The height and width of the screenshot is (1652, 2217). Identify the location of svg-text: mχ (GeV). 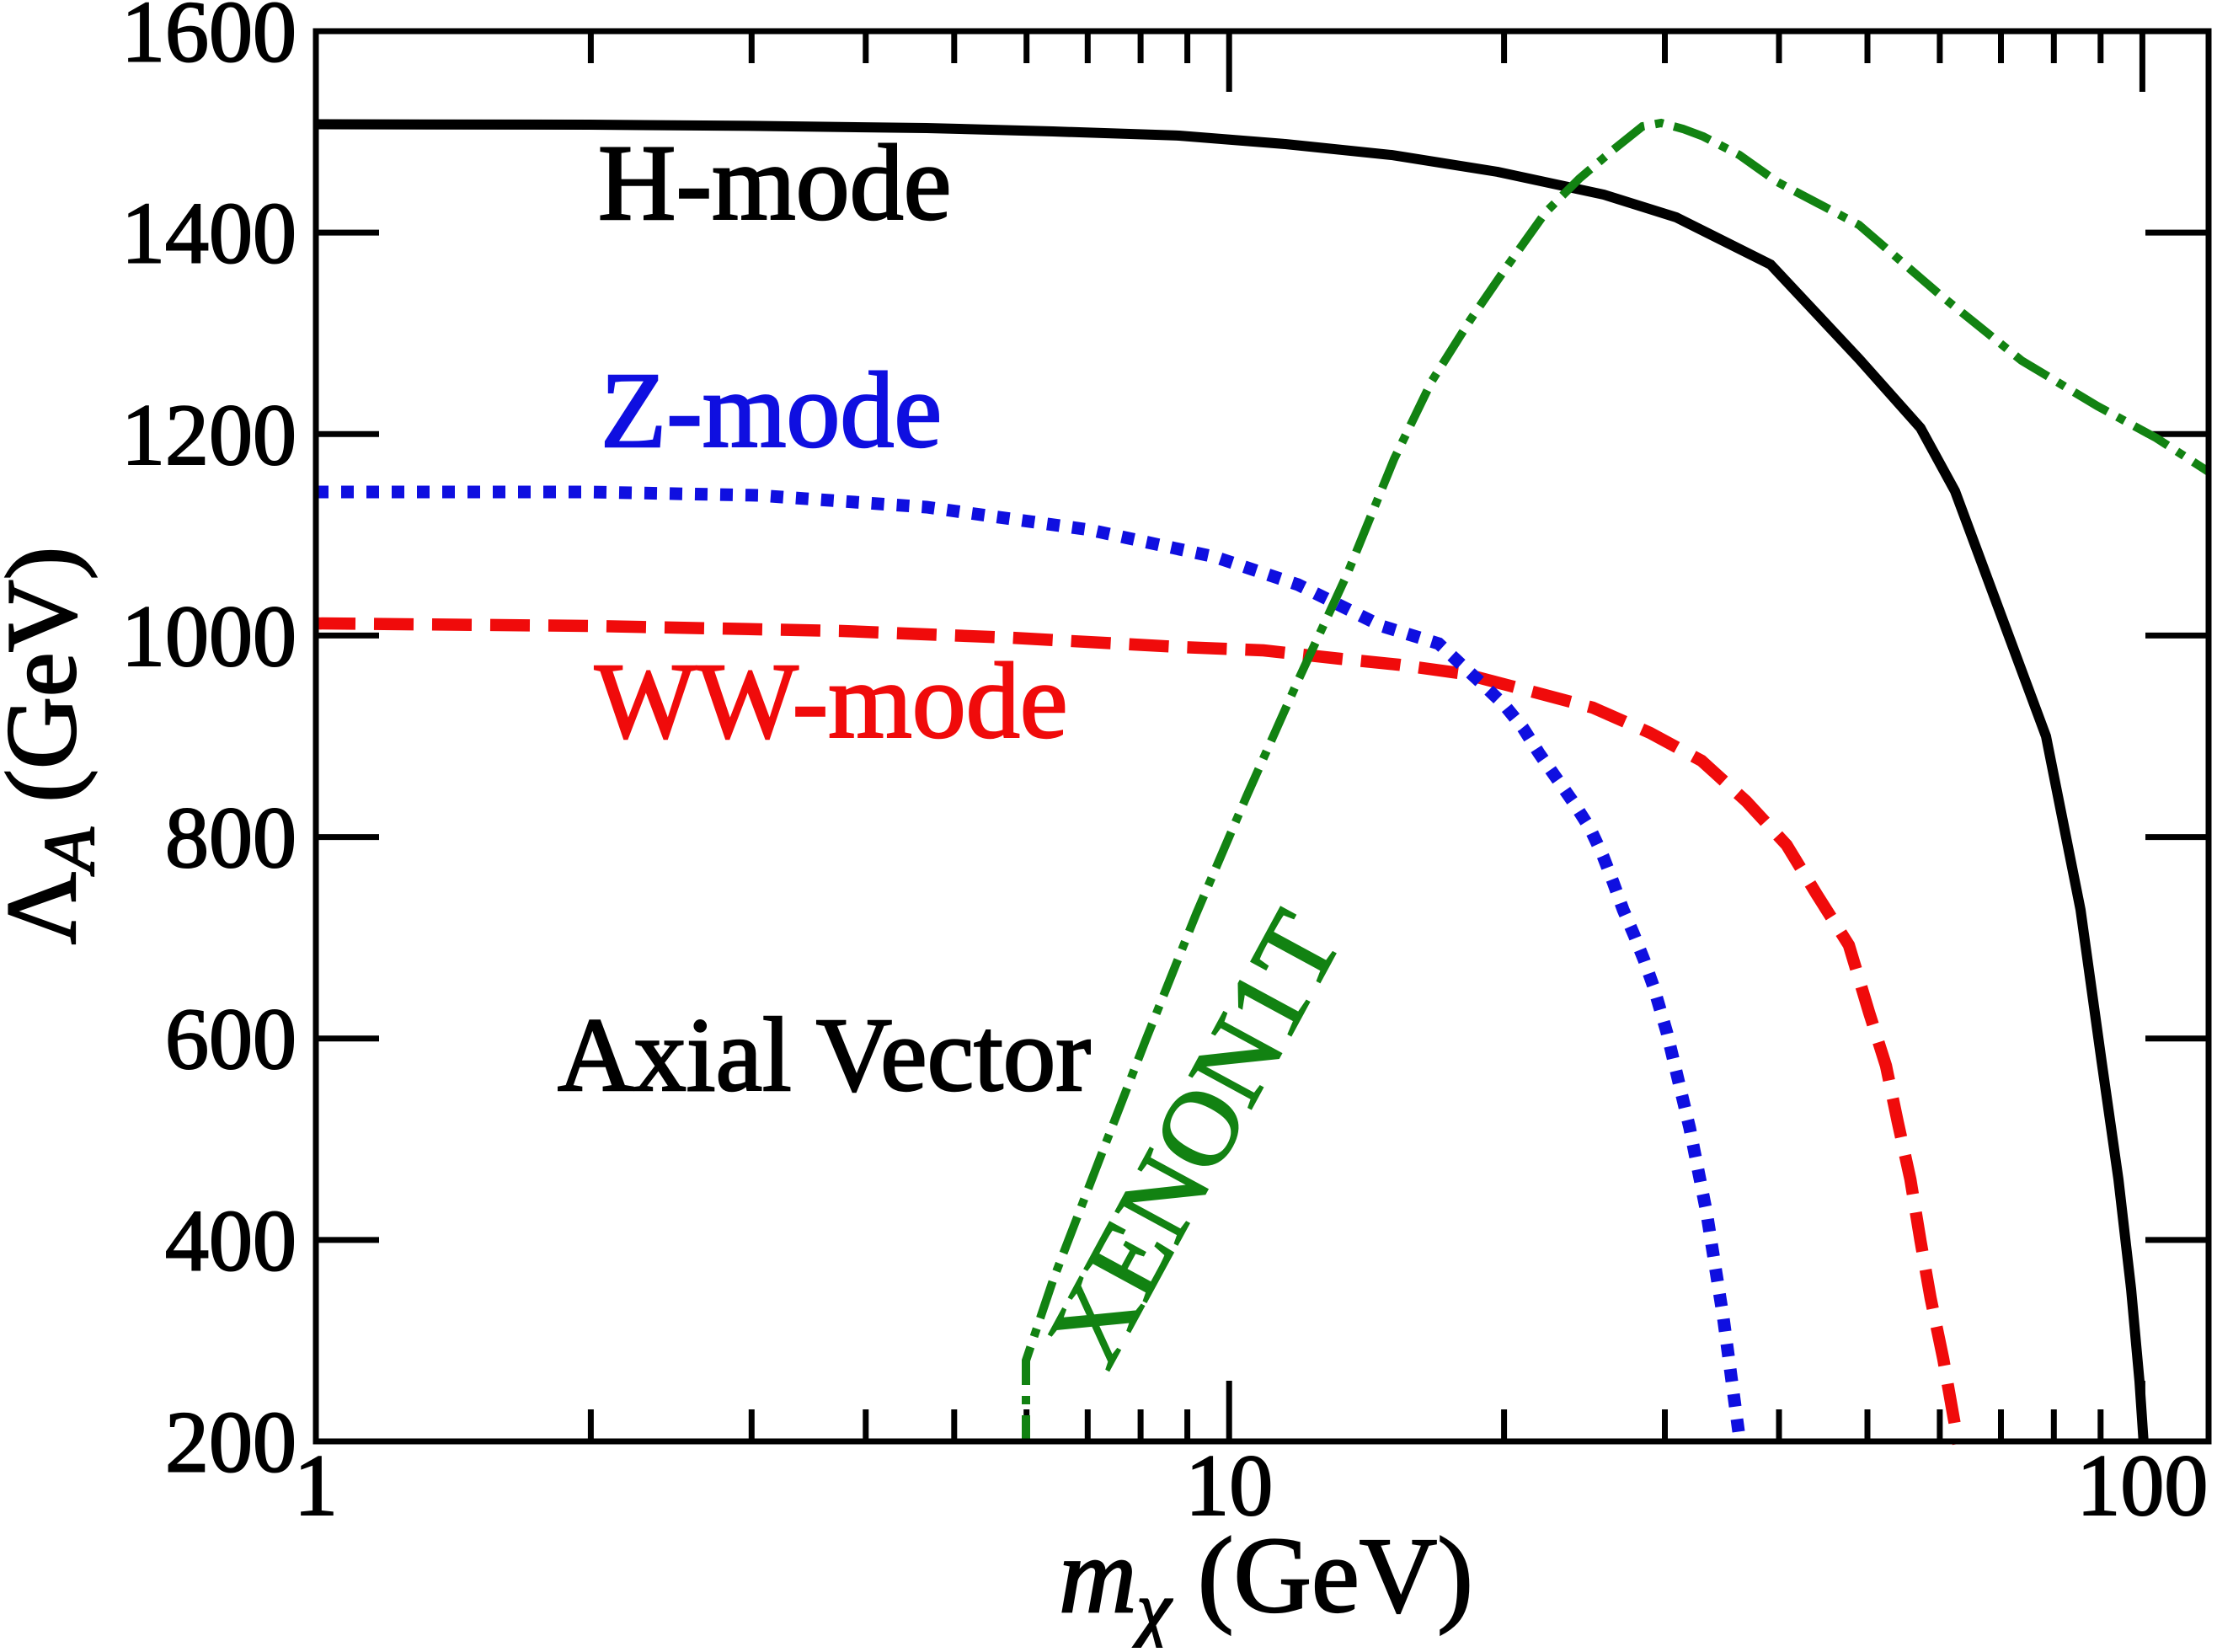
(1266, 1582).